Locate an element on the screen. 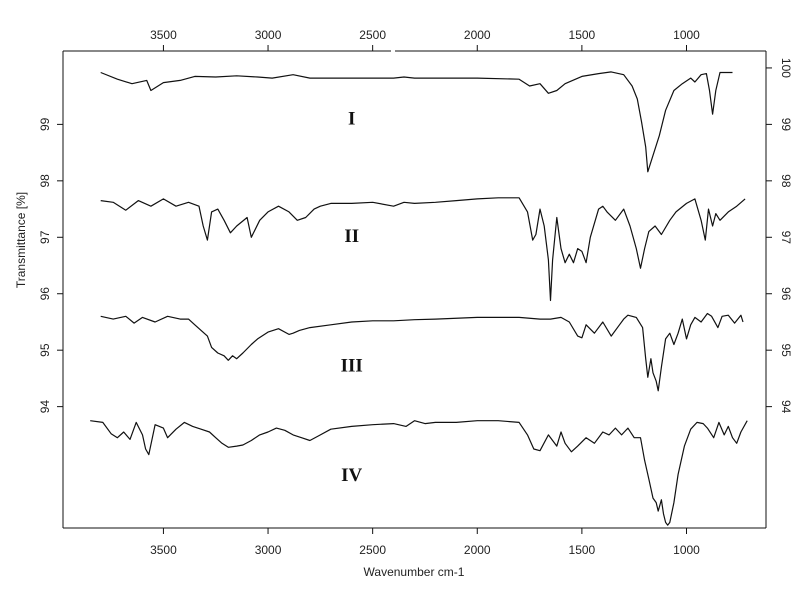 The width and height of the screenshot is (809, 590). y-tick-label-right-95: 95 is located at coordinates (786, 351).